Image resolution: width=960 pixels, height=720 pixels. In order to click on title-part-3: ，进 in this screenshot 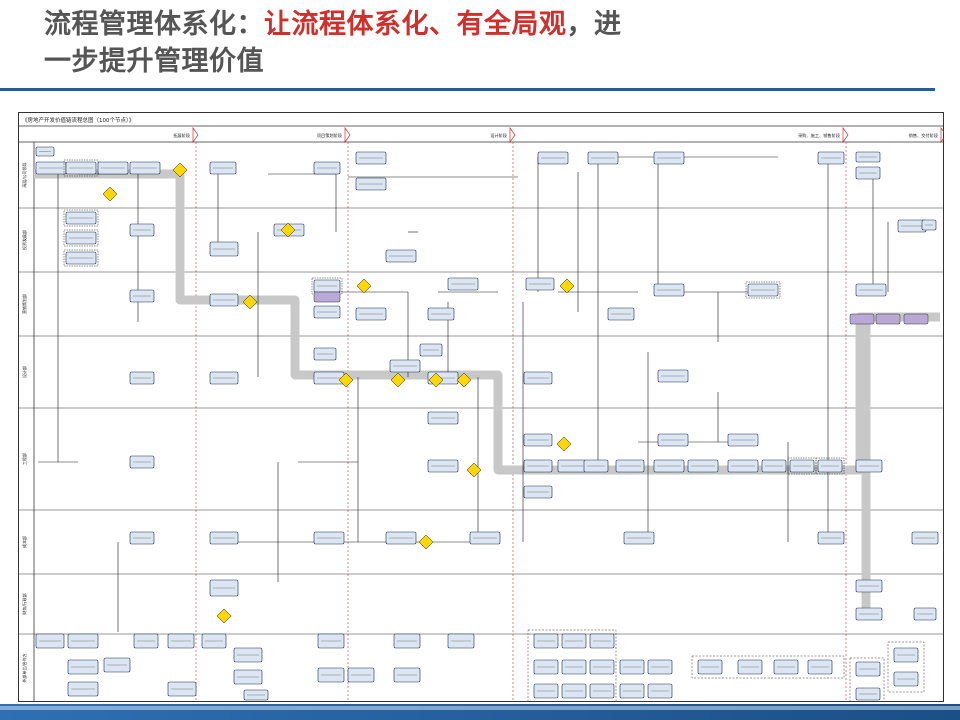, I will do `click(594, 24)`.